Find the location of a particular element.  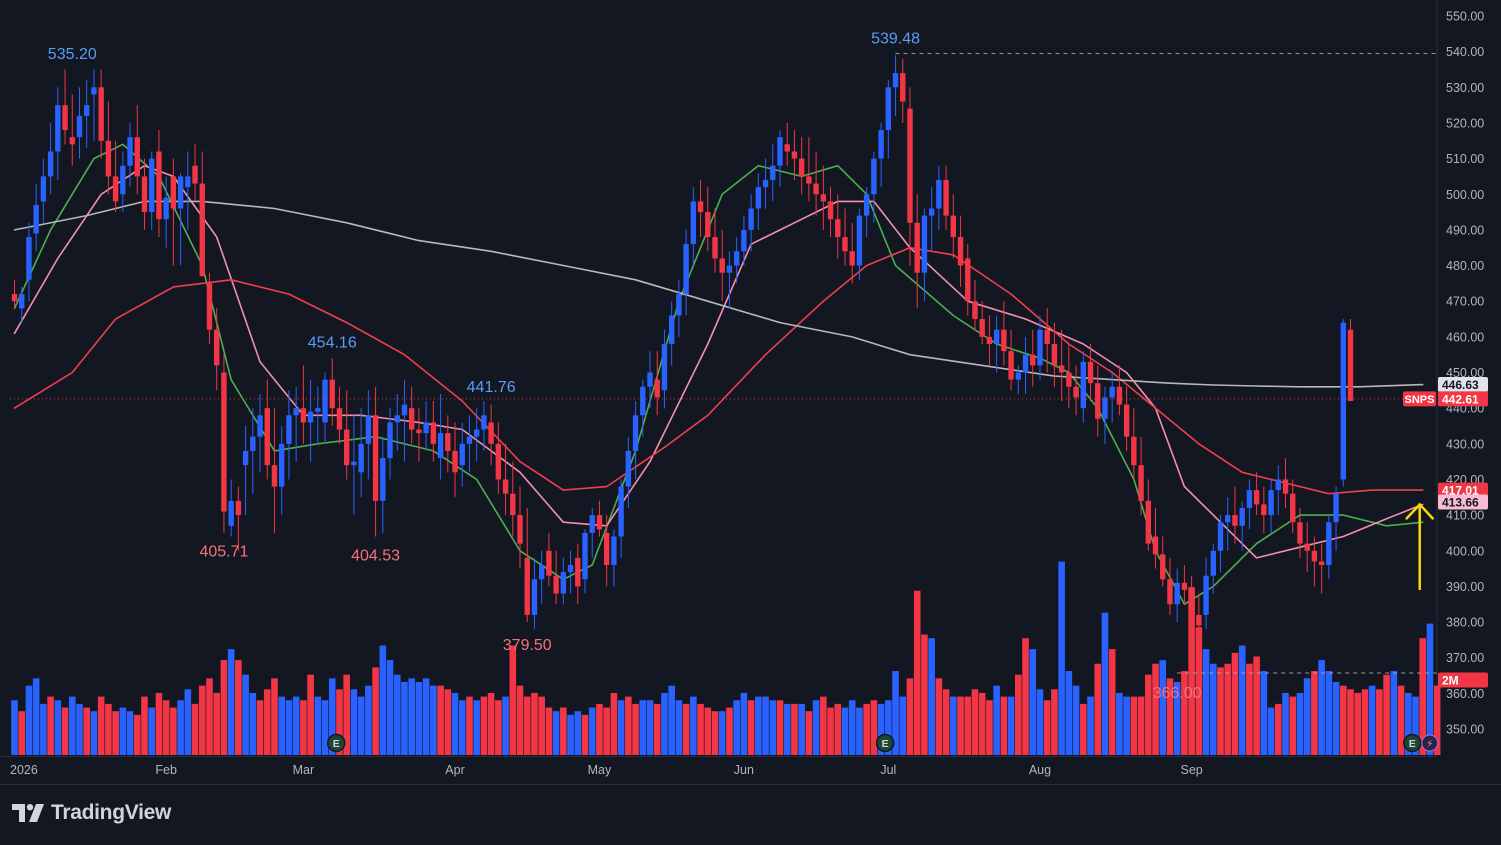

tradingview-logo: TradingView is located at coordinates (91, 813).